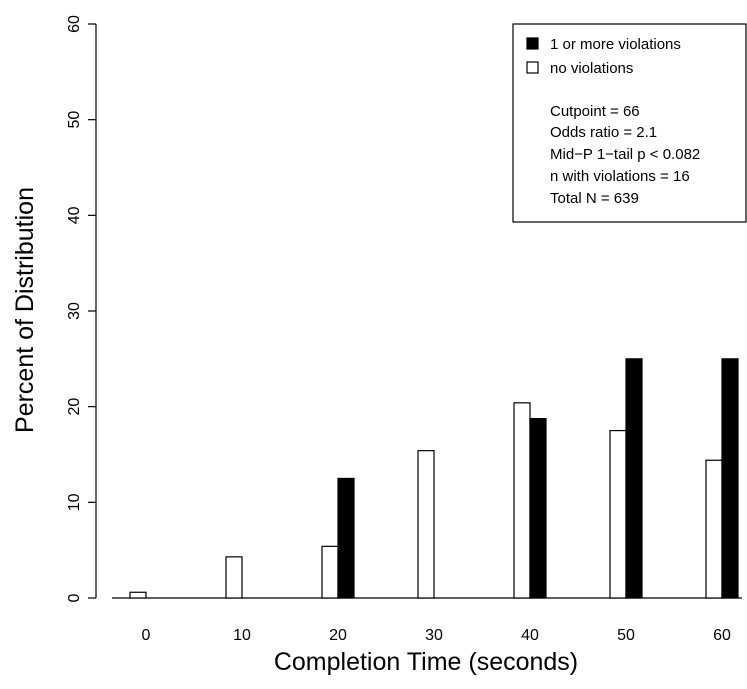 This screenshot has width=747, height=689. What do you see at coordinates (74, 597) in the screenshot?
I see `y-tick-label: 0` at bounding box center [74, 597].